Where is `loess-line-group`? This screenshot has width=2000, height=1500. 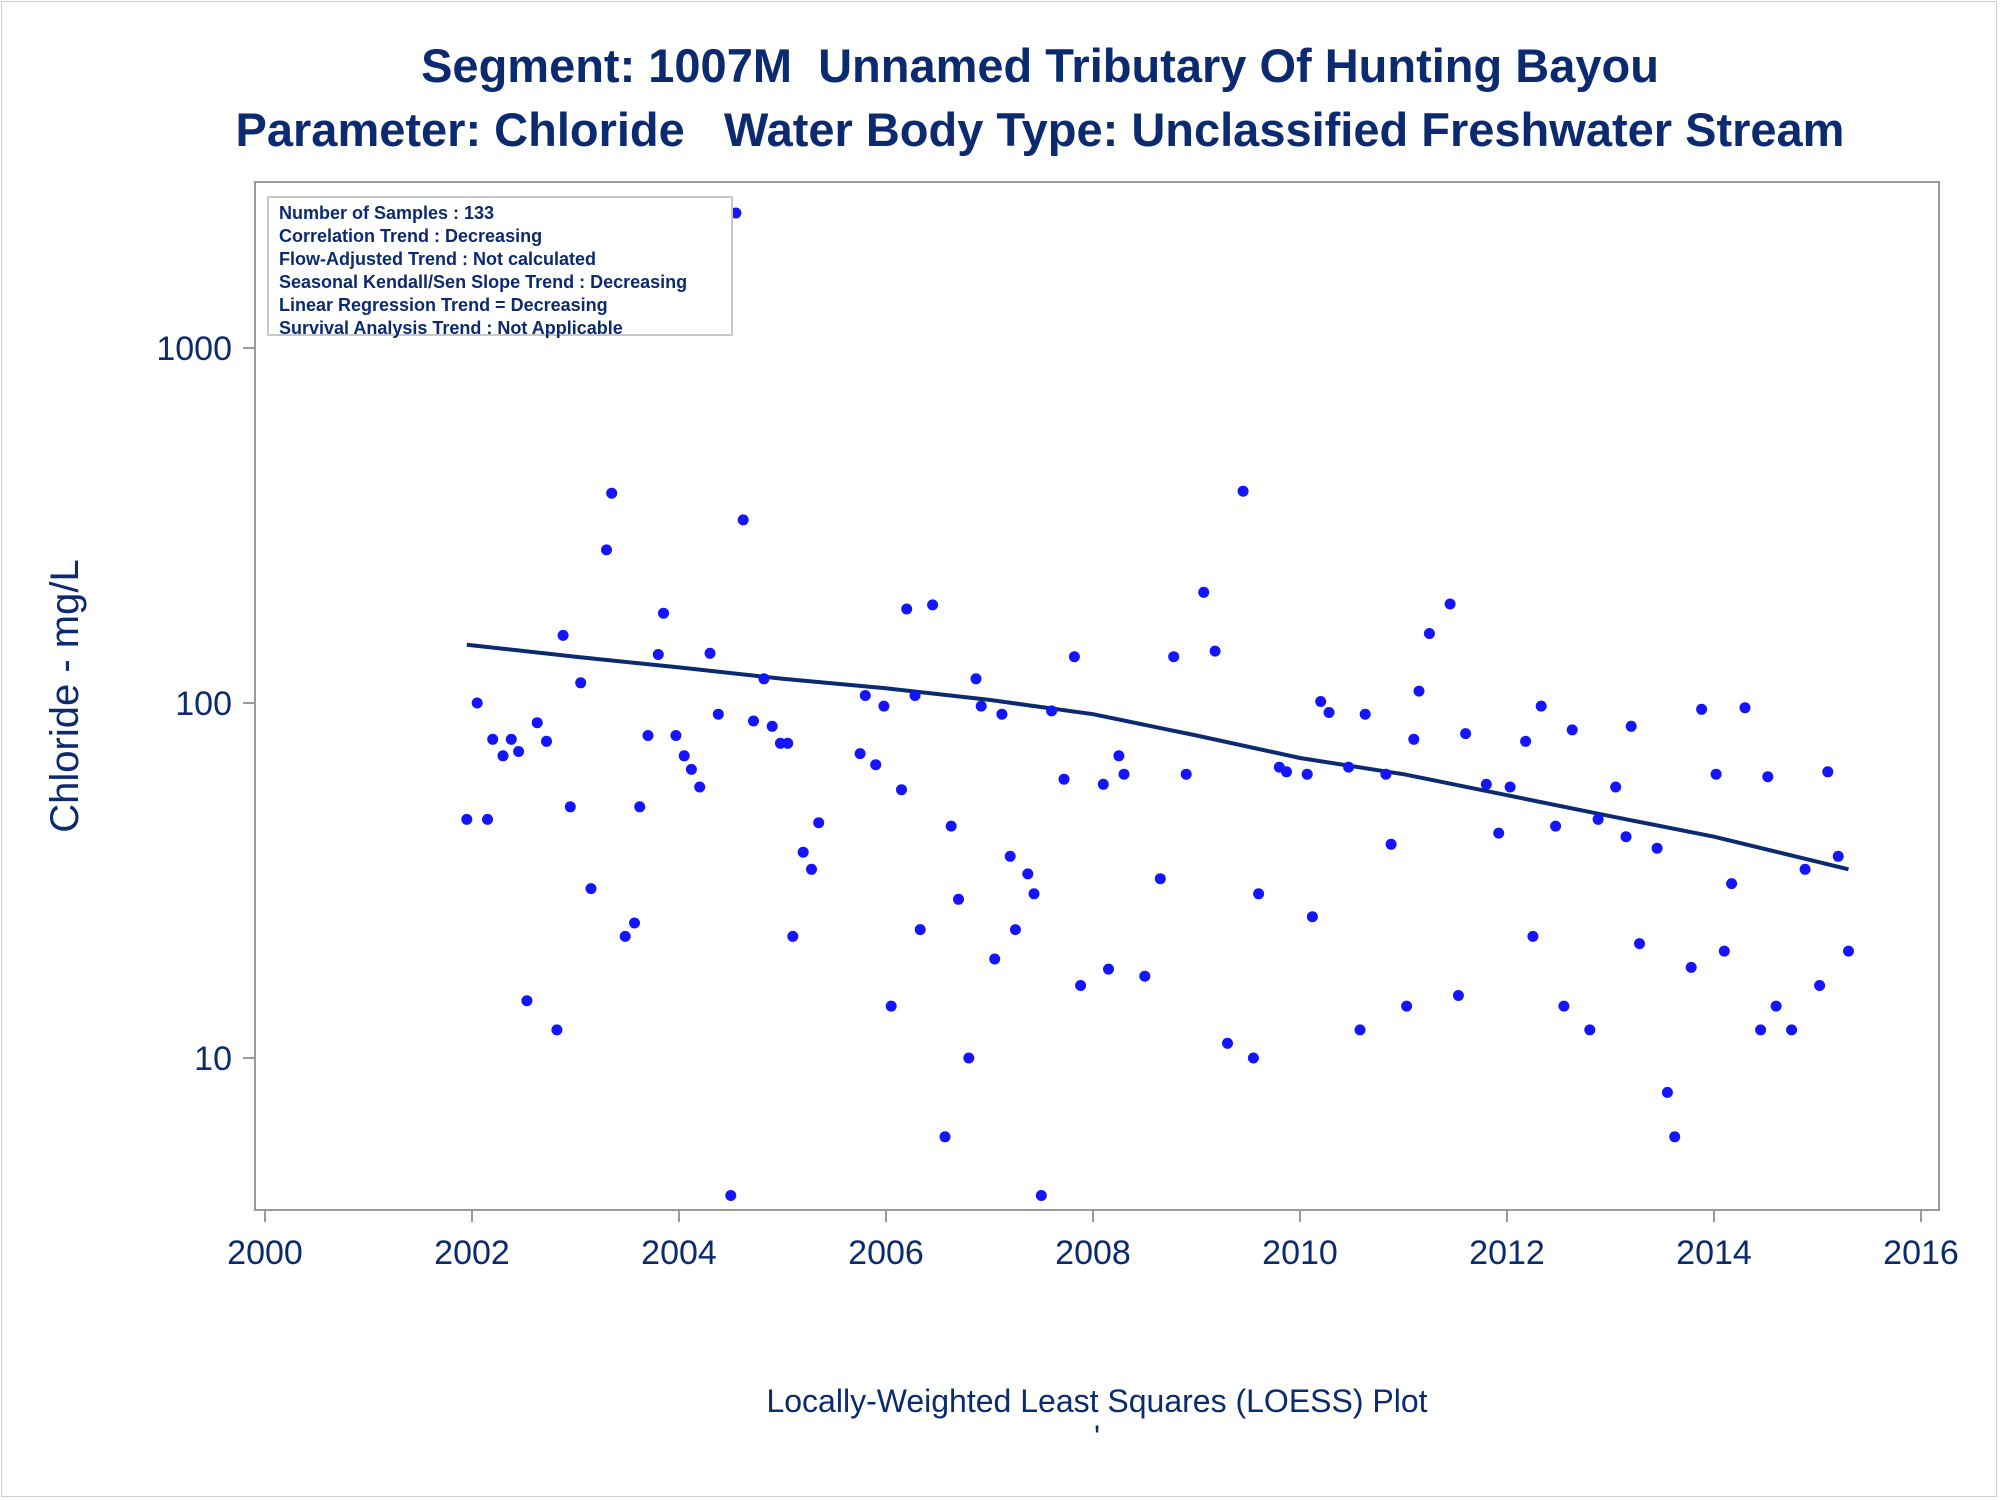
loess-line-group is located at coordinates (1157, 757).